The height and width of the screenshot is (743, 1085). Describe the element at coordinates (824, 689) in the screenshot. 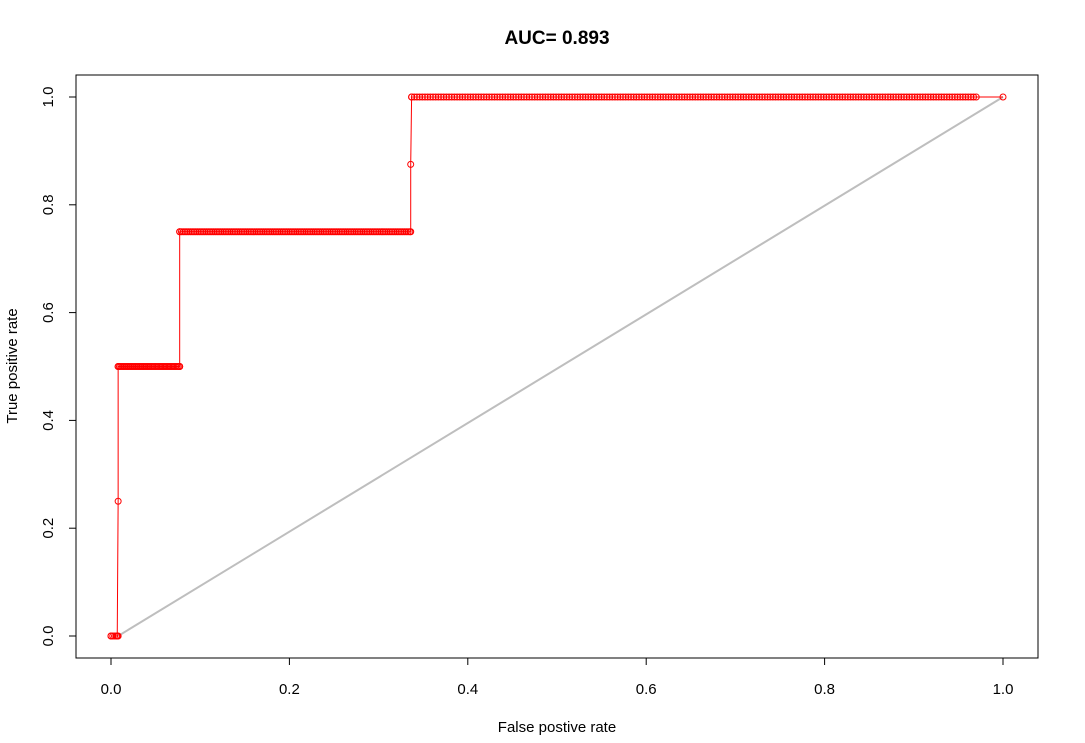

I see `x-tick-label: 0.8` at that location.